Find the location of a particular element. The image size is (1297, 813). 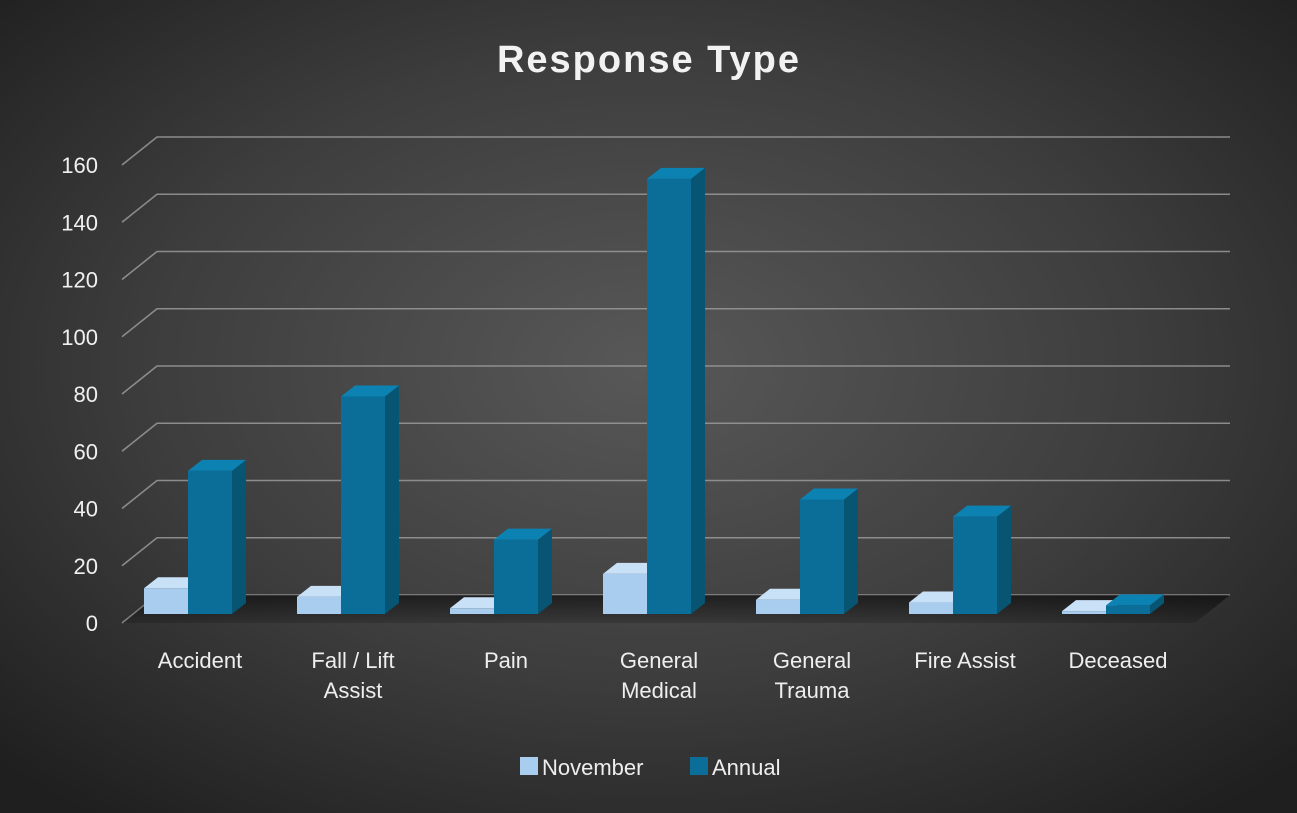

y-tick-label: 140 is located at coordinates (79, 222).